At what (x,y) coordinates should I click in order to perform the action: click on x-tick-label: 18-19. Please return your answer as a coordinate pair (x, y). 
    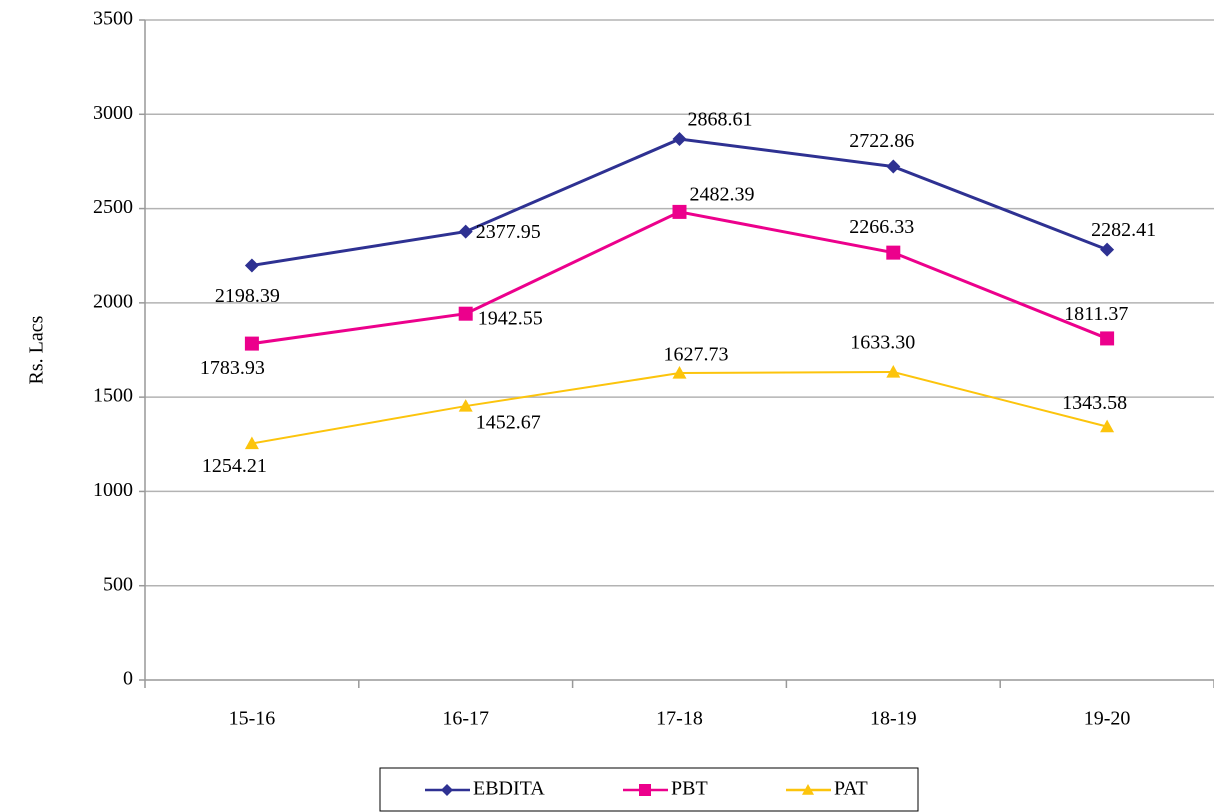
    Looking at the image, I should click on (893, 719).